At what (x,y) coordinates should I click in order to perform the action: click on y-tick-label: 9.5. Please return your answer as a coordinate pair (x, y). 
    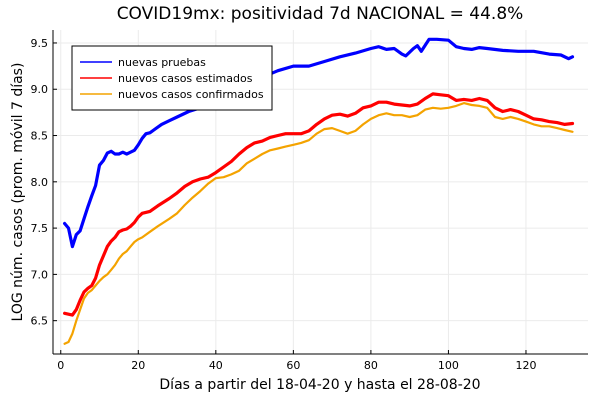
    Looking at the image, I should click on (40, 43).